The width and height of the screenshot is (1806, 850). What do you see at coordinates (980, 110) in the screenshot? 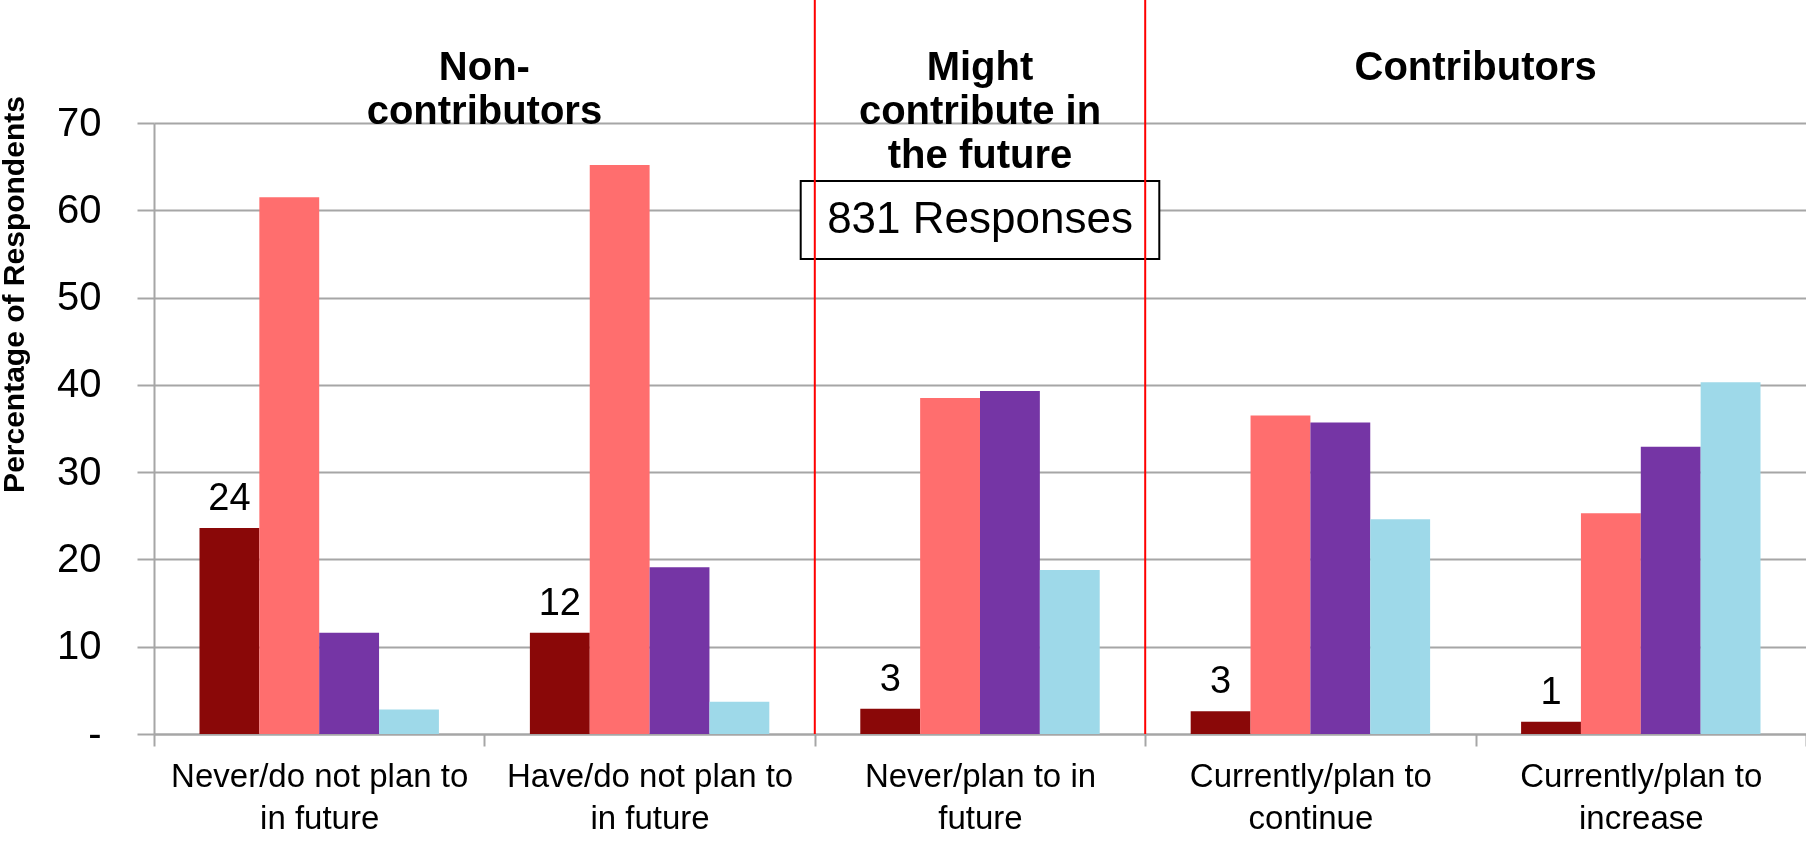
I see `annotation: Might contribute in the future` at bounding box center [980, 110].